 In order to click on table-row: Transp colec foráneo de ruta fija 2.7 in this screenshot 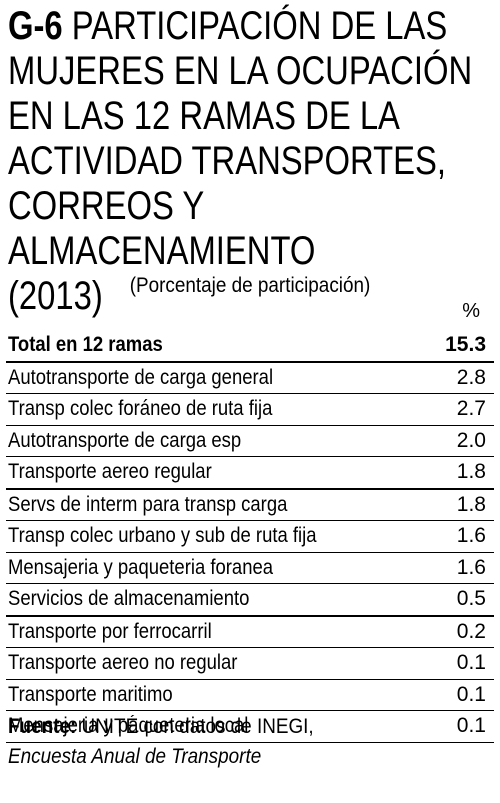, I will do `click(250, 410)`.